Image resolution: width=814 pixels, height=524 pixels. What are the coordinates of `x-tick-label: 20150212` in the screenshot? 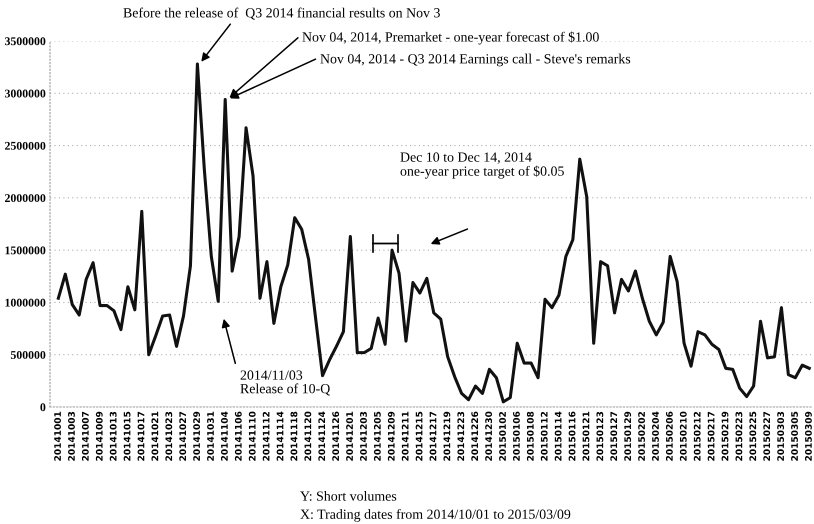 It's located at (697, 436).